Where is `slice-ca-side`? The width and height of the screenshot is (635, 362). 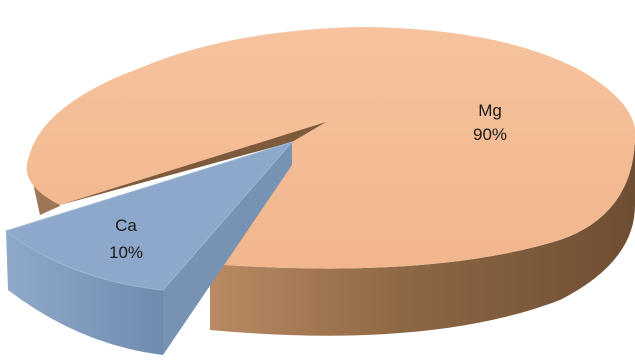 slice-ca-side is located at coordinates (84, 293).